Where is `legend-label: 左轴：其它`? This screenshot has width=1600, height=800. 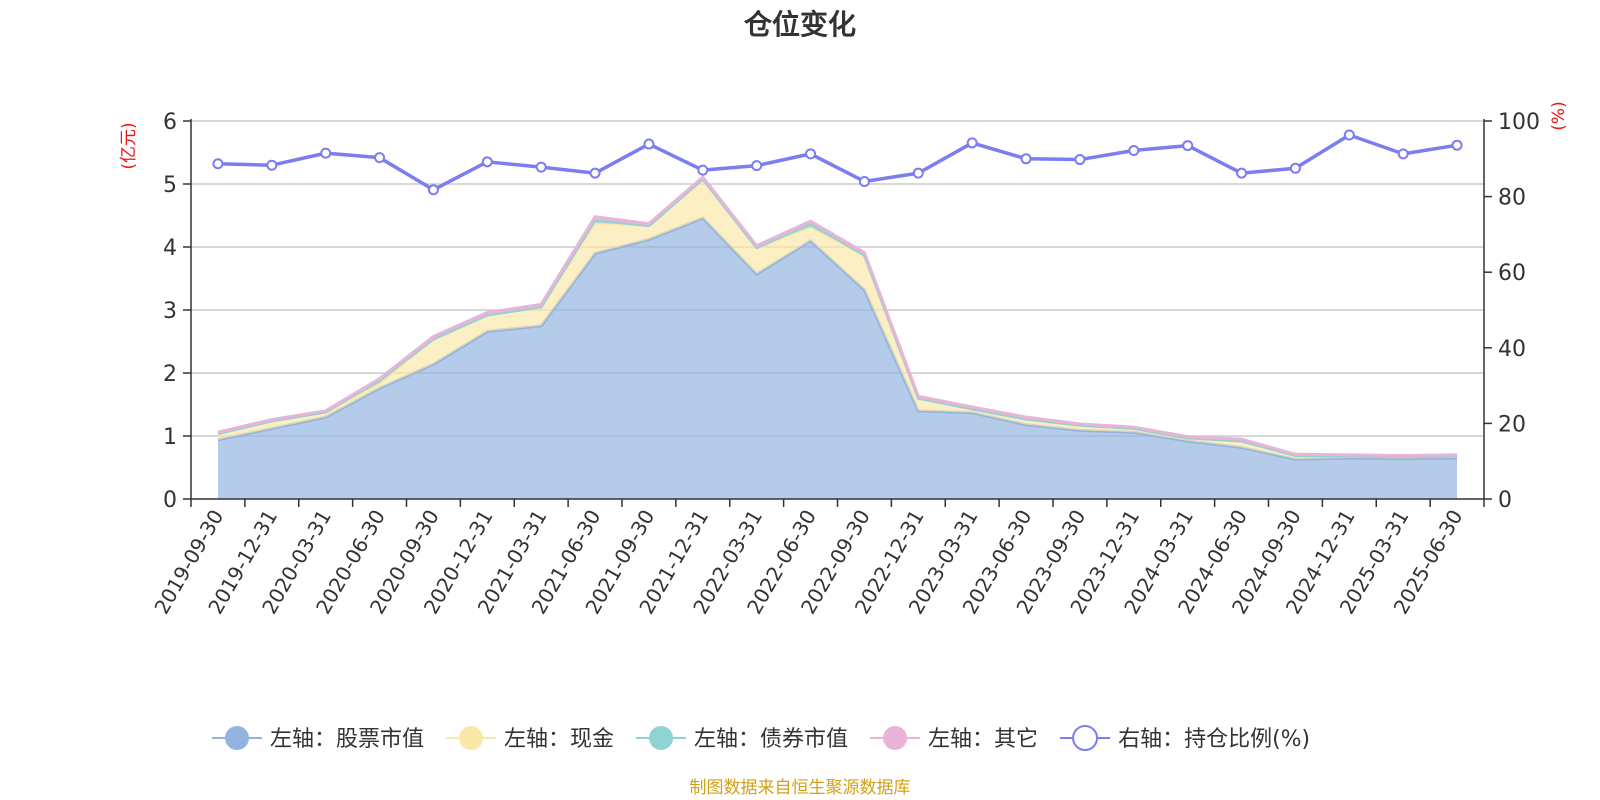
legend-label: 左轴：其它 is located at coordinates (983, 739).